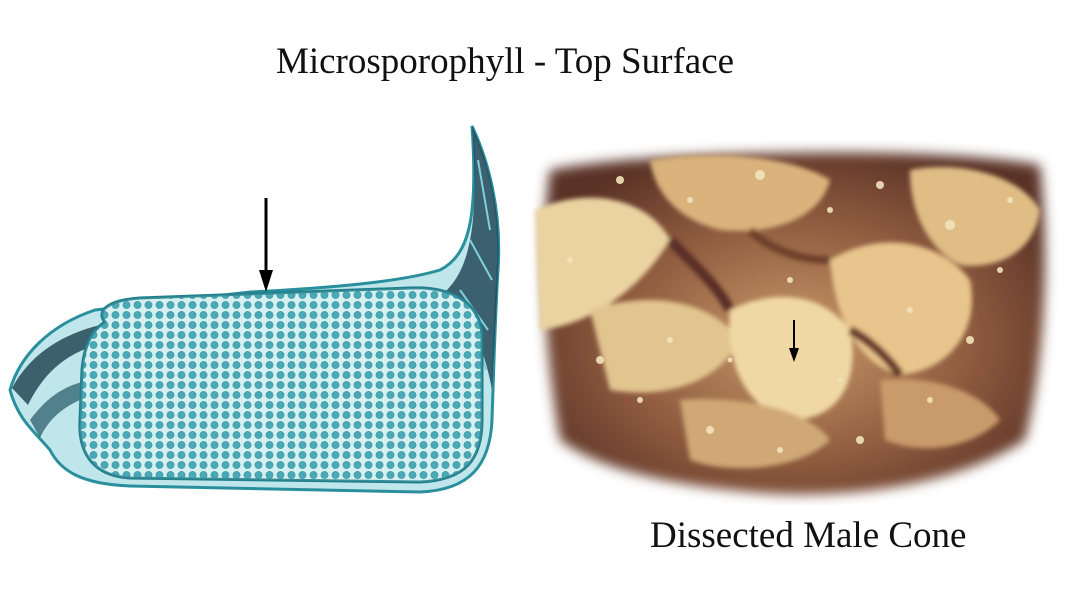 The width and height of the screenshot is (1067, 600). Describe the element at coordinates (281, 385) in the screenshot. I see `pollen-sac` at that location.